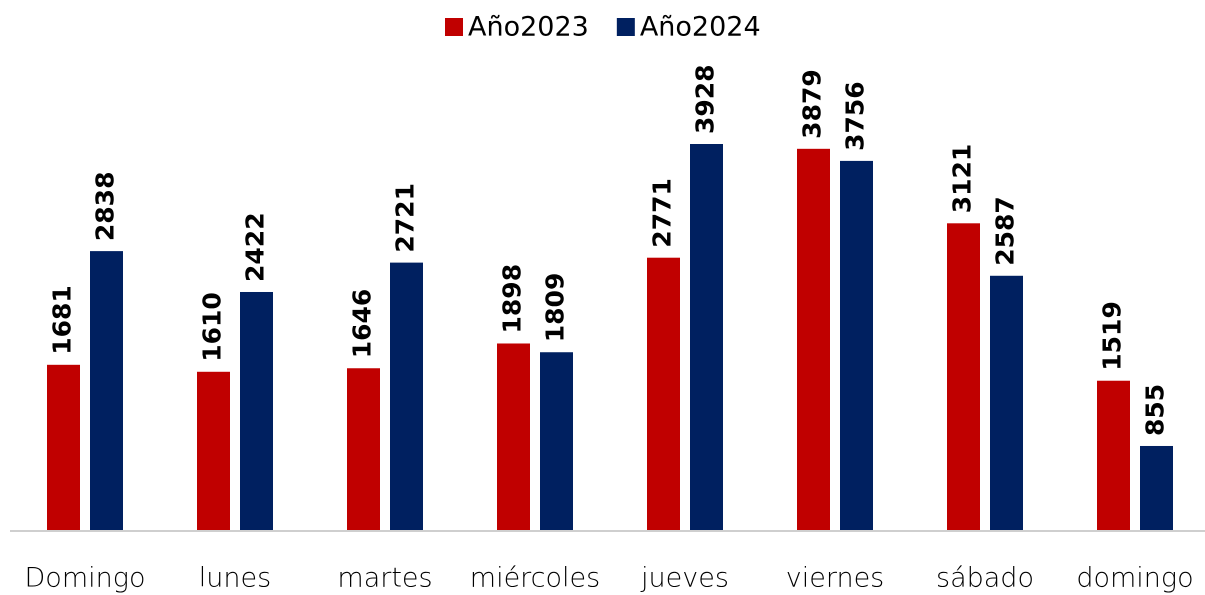 Image resolution: width=1205 pixels, height=595 pixels. What do you see at coordinates (235, 578) in the screenshot?
I see `x-tick-label: lunes` at bounding box center [235, 578].